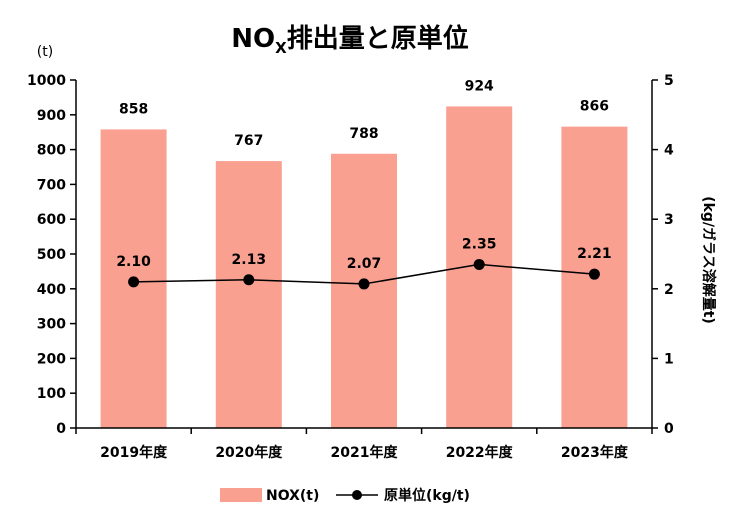  What do you see at coordinates (365, 452) in the screenshot?
I see `x-category-label-3: 2021年度` at bounding box center [365, 452].